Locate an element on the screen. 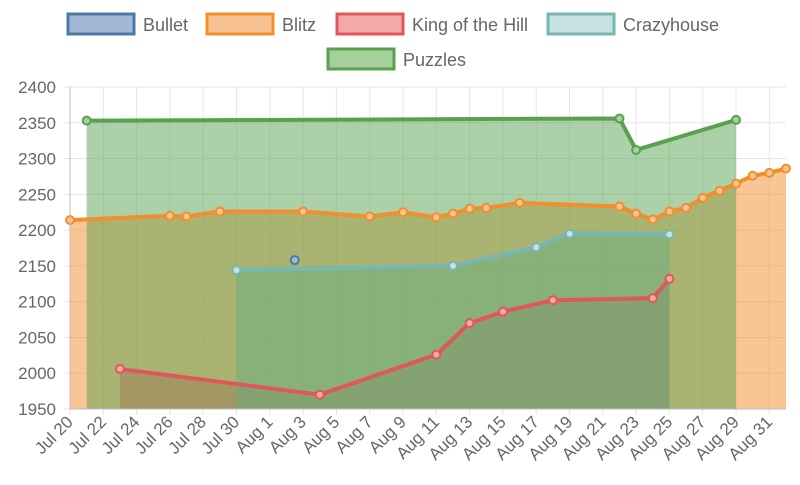 The image size is (800, 485). legend-label: Blitz is located at coordinates (299, 25).